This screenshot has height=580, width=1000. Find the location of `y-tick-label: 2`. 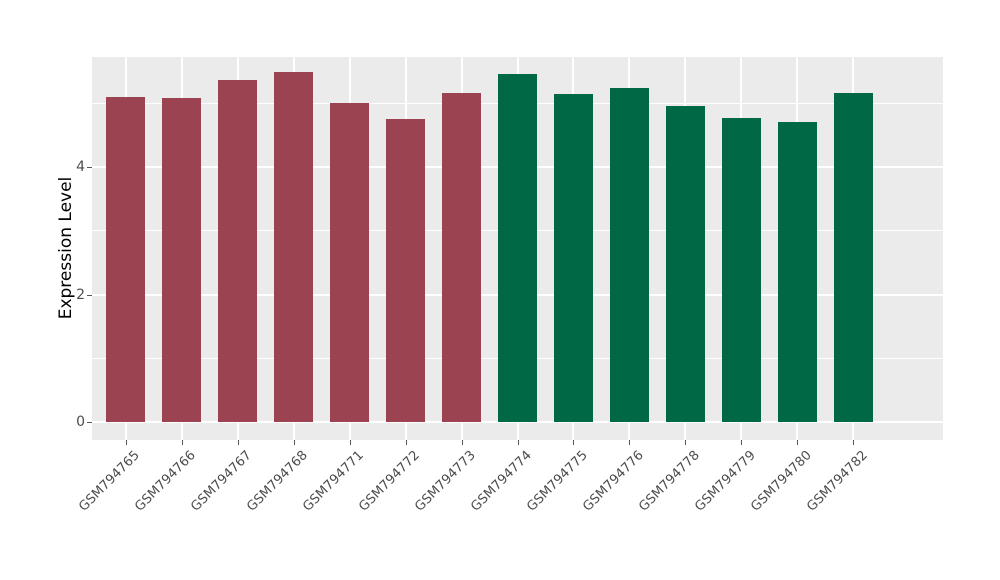

y-tick-label: 2 is located at coordinates (80, 294).